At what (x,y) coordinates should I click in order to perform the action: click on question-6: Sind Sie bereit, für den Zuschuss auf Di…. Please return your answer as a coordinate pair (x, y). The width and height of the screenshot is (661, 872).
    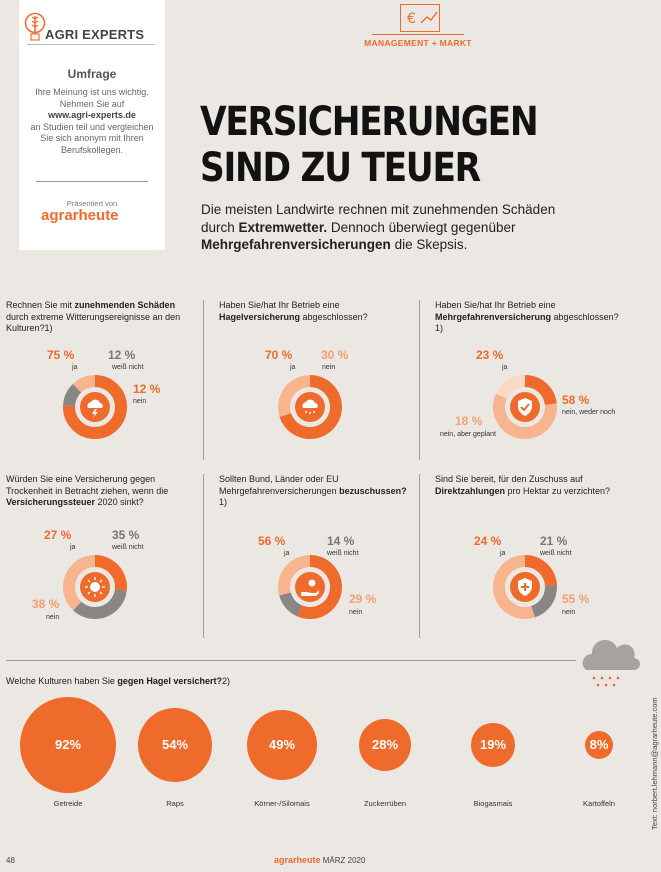
    Looking at the image, I should click on (535, 485).